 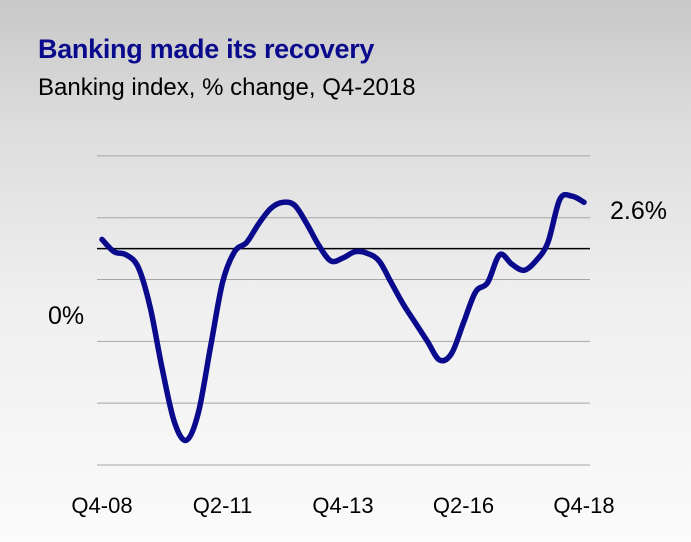 What do you see at coordinates (227, 87) in the screenshot?
I see `chart-subtitle: Banking index, % change, Q4-2018` at bounding box center [227, 87].